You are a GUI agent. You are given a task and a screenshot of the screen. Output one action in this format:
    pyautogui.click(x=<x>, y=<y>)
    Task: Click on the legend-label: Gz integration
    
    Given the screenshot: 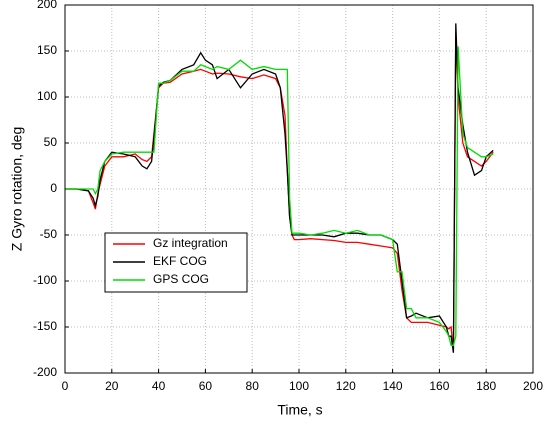 What is the action you would take?
    pyautogui.click(x=190, y=243)
    